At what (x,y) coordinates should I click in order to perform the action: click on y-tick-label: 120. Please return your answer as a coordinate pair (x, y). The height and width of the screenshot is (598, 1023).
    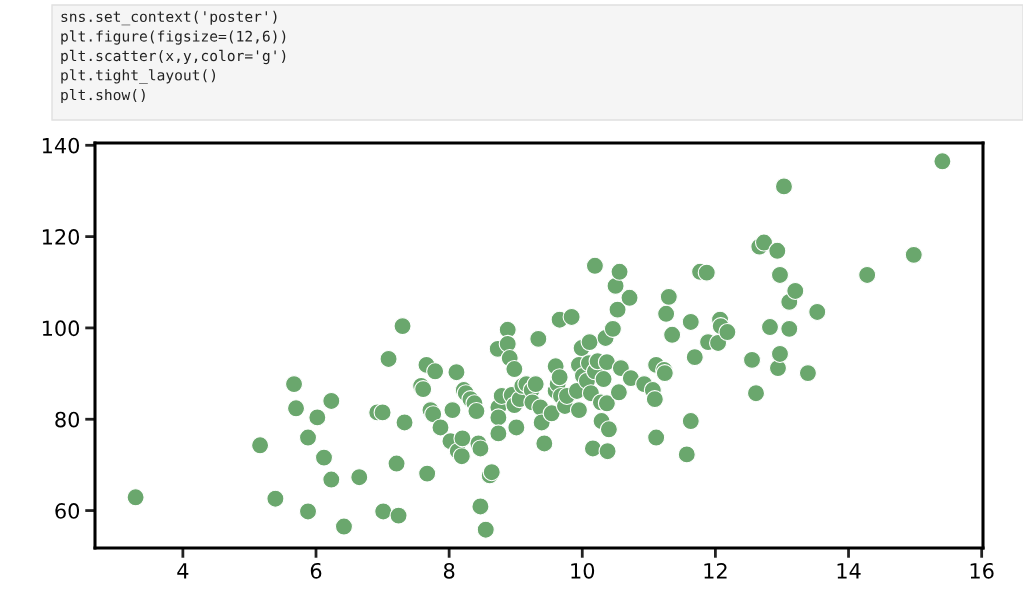
    Looking at the image, I should click on (61, 237).